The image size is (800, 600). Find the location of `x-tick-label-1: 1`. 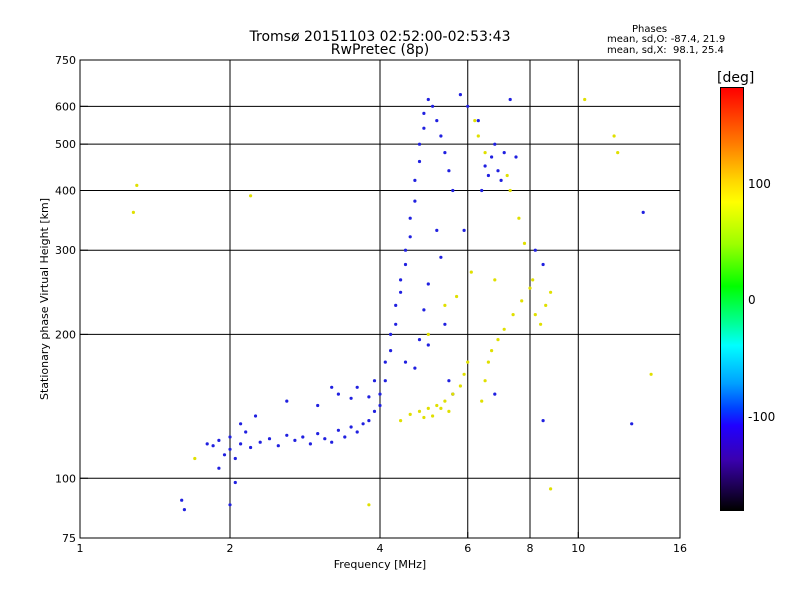

x-tick-label-1: 1 is located at coordinates (80, 548).